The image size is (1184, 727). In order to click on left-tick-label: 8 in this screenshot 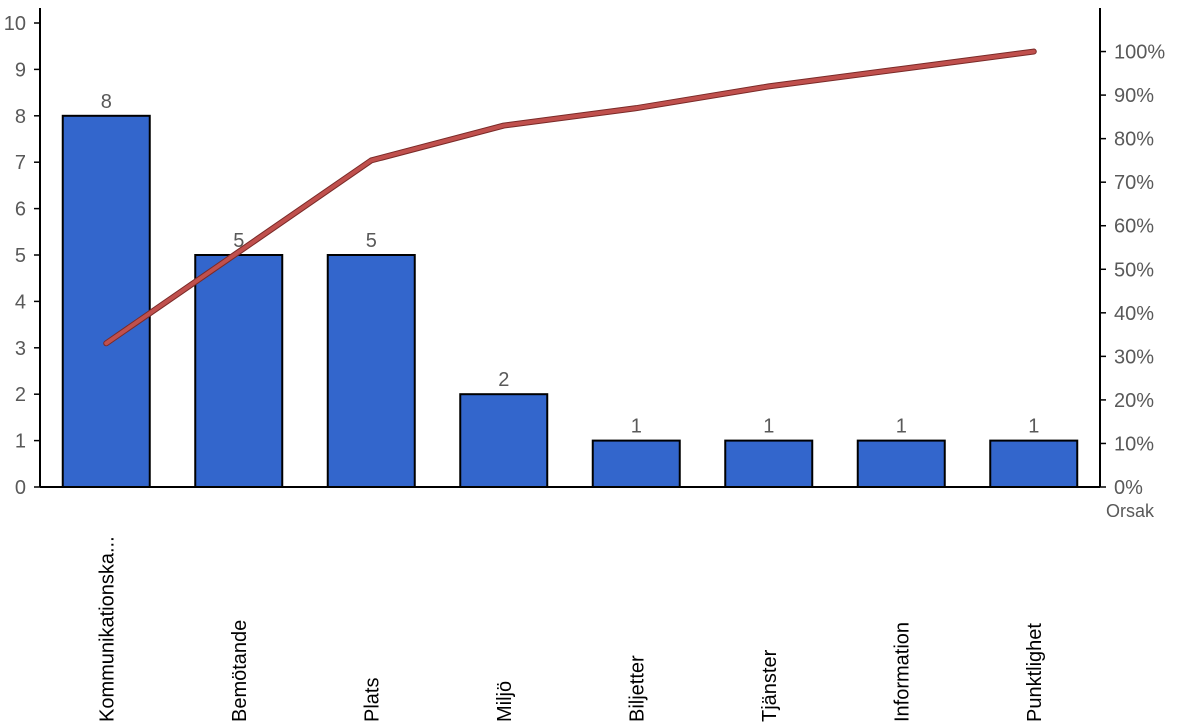, I will do `click(20, 117)`.